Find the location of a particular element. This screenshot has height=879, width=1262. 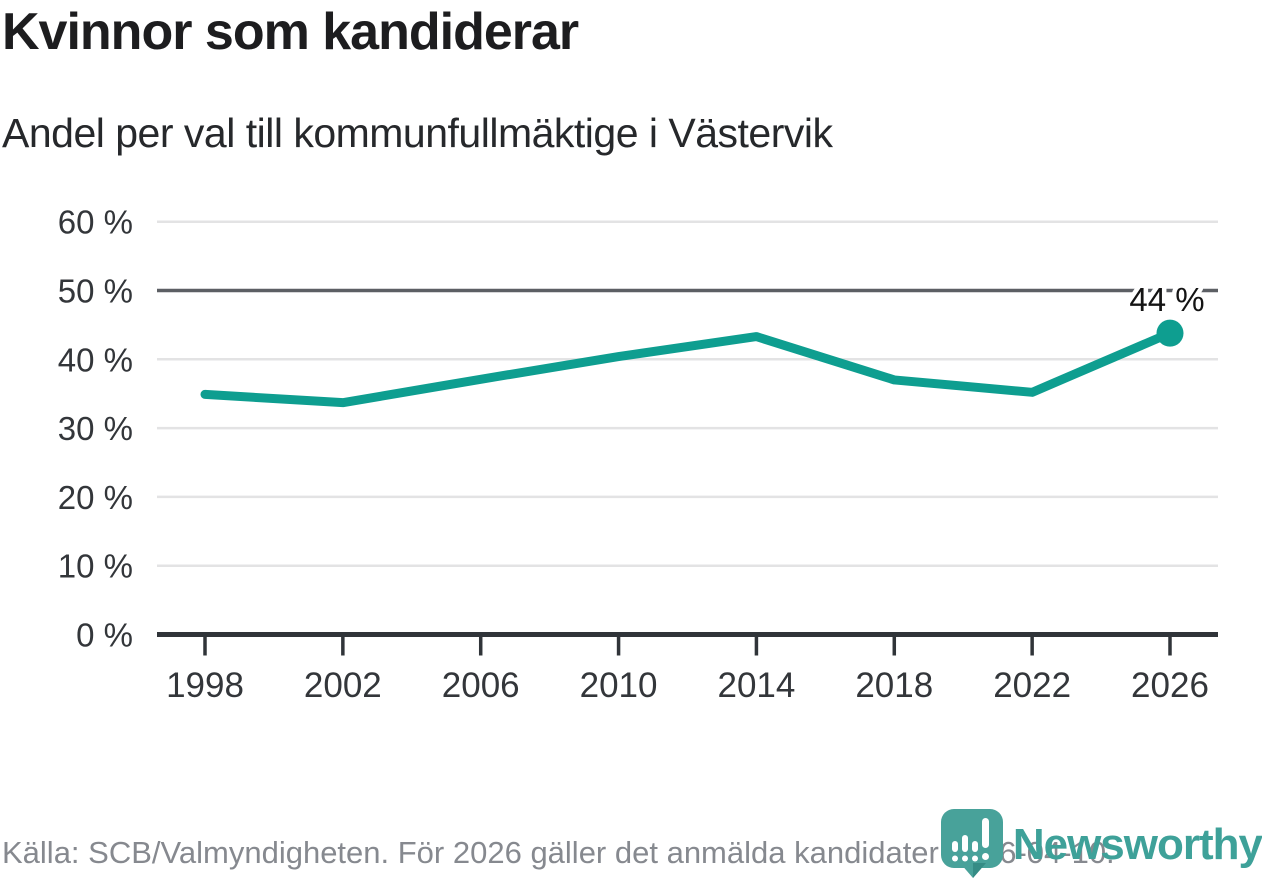

y-axis-tick-label: 0 % is located at coordinates (104, 635).